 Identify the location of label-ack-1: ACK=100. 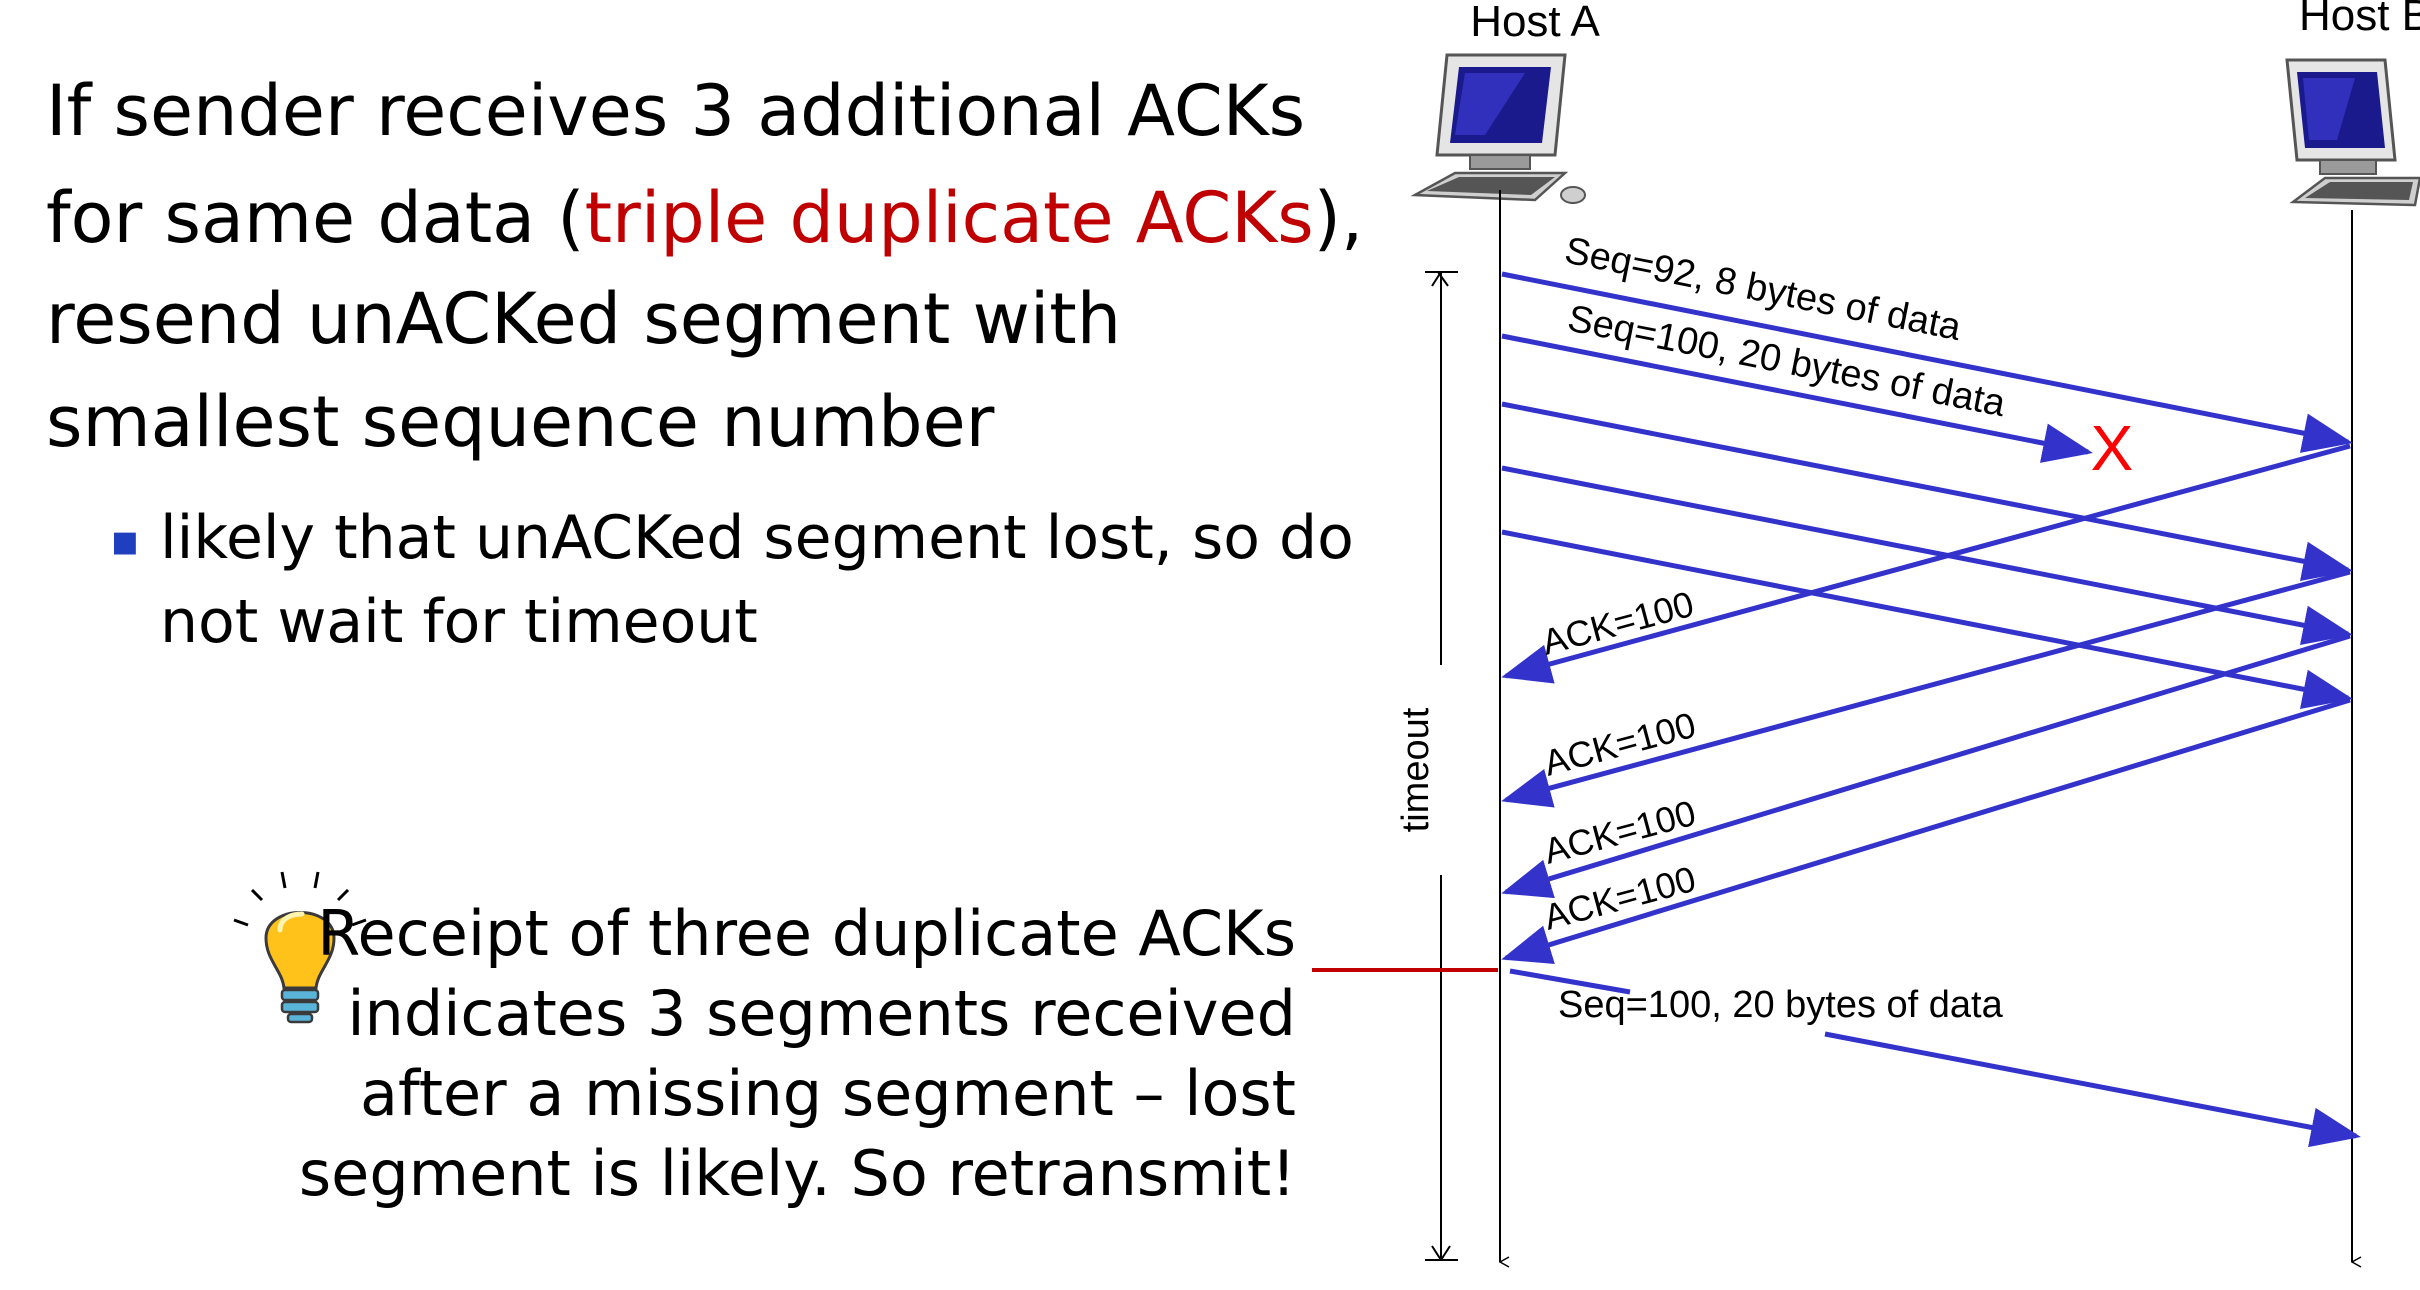
(1617, 623).